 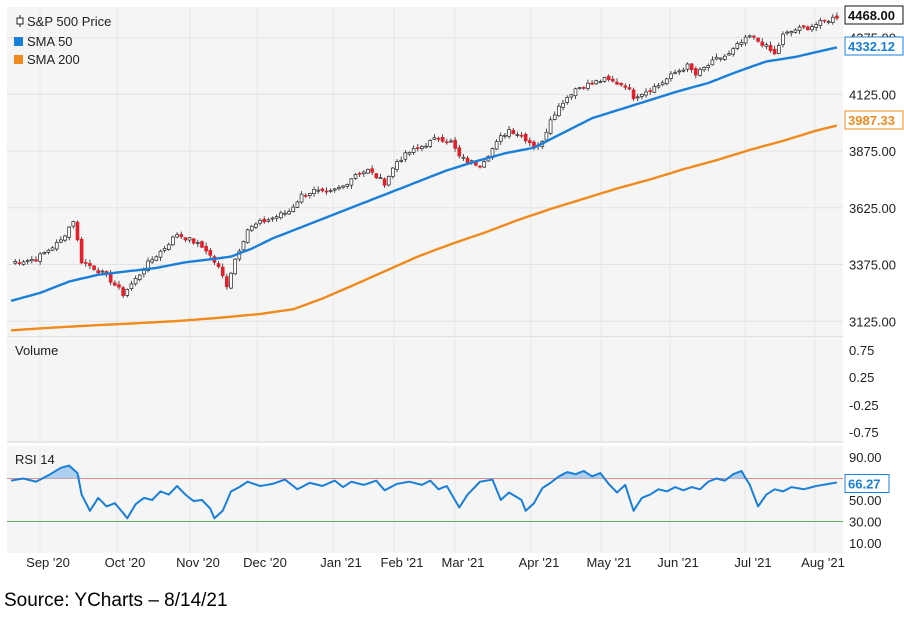 I want to click on rsi-value-badge: 66.27, so click(x=867, y=484).